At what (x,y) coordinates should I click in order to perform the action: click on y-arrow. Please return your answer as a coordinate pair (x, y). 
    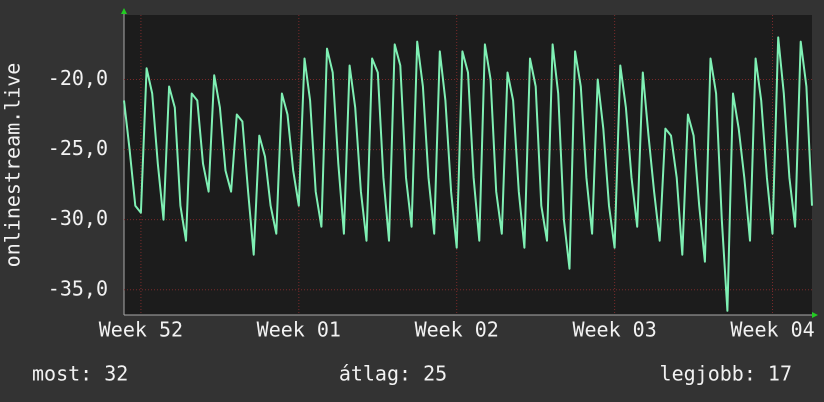
    Looking at the image, I should click on (124, 11).